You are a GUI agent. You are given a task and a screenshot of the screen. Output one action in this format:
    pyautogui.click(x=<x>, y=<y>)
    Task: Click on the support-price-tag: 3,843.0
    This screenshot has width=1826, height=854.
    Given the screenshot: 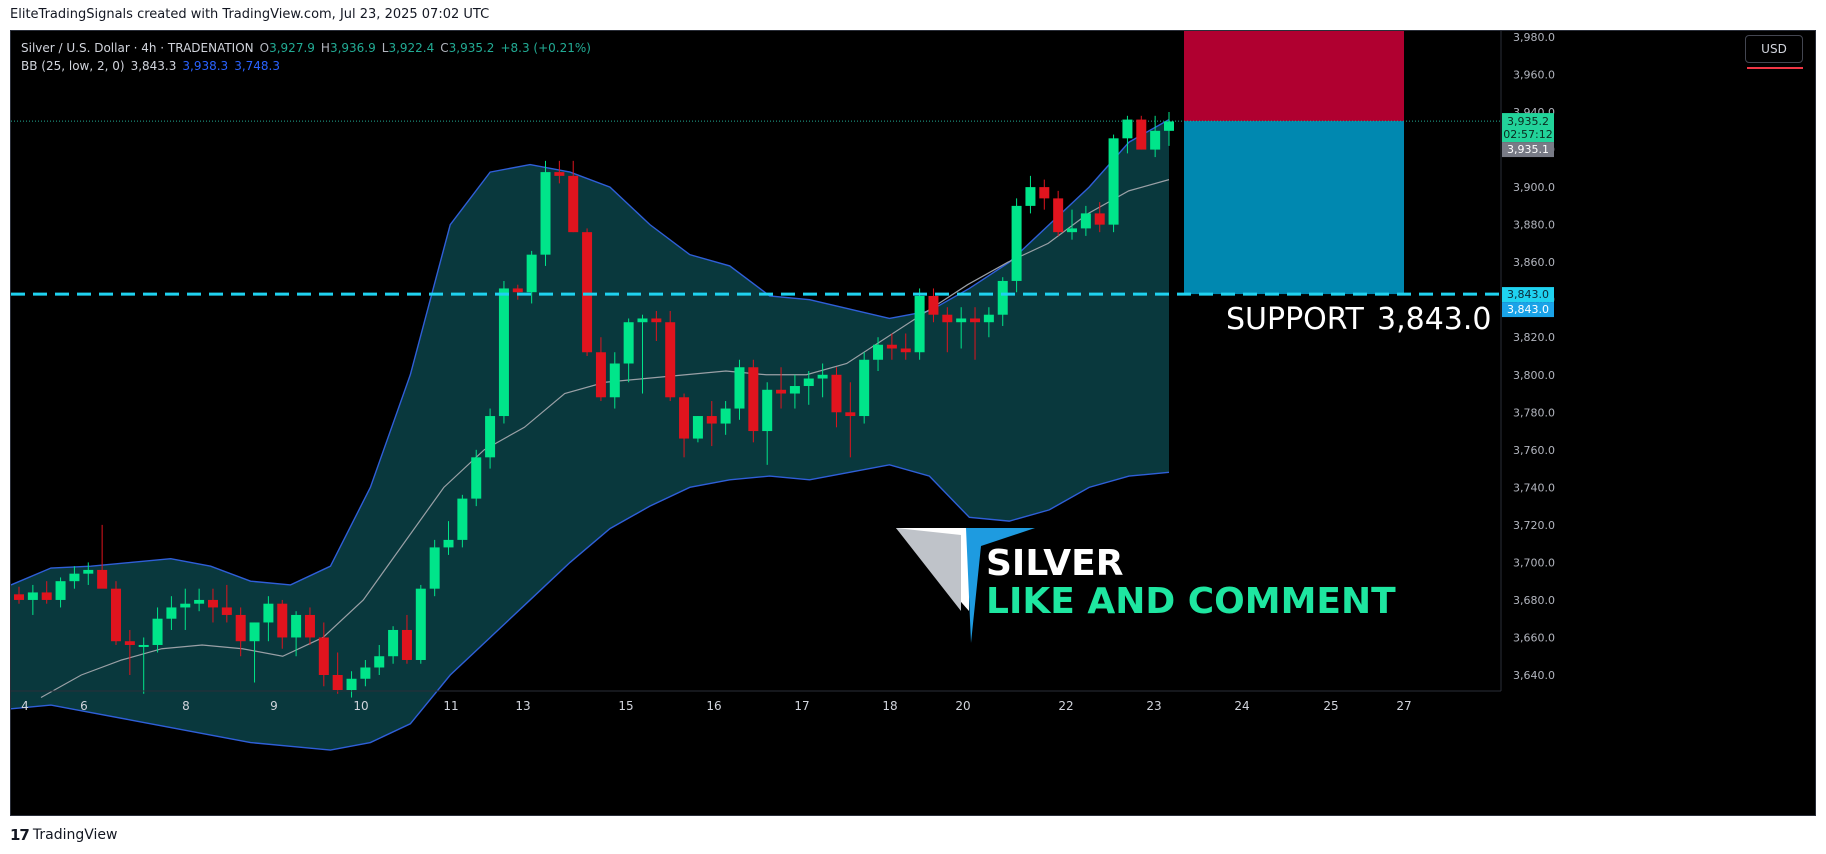 What is the action you would take?
    pyautogui.click(x=1528, y=295)
    